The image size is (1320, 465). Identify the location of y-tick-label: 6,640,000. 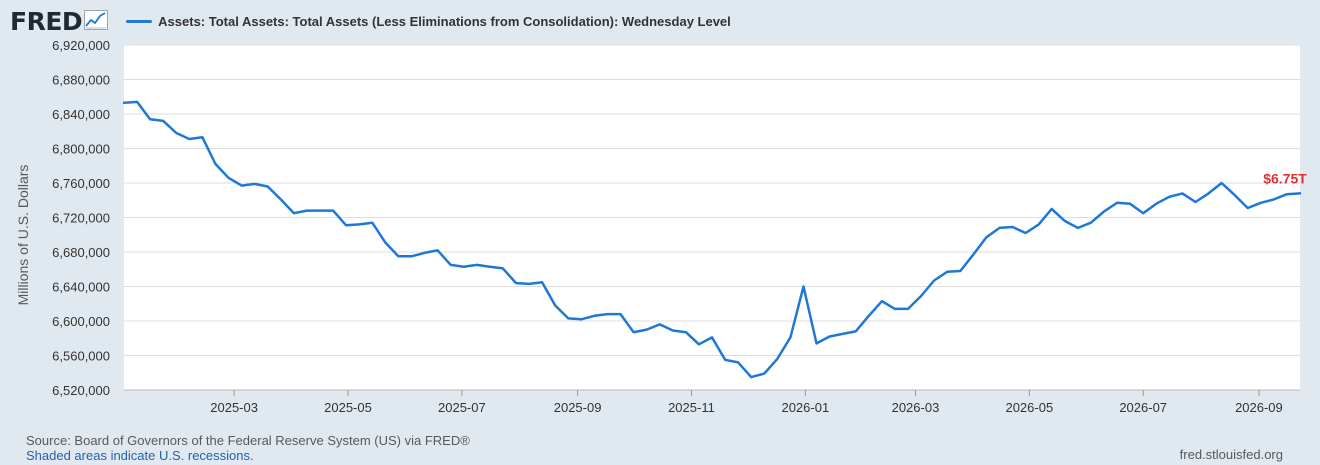
(81, 287).